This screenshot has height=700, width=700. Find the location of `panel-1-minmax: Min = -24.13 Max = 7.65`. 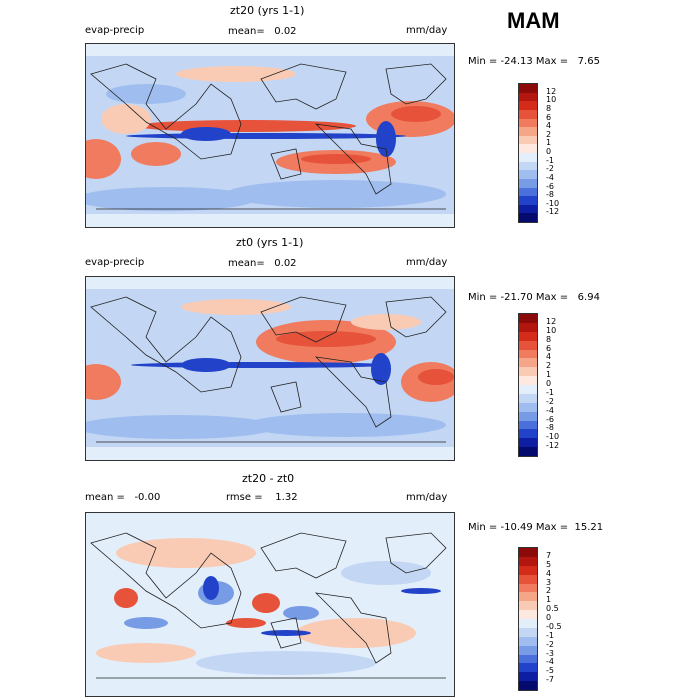

panel-1-minmax: Min = -24.13 Max = 7.65 is located at coordinates (534, 61).